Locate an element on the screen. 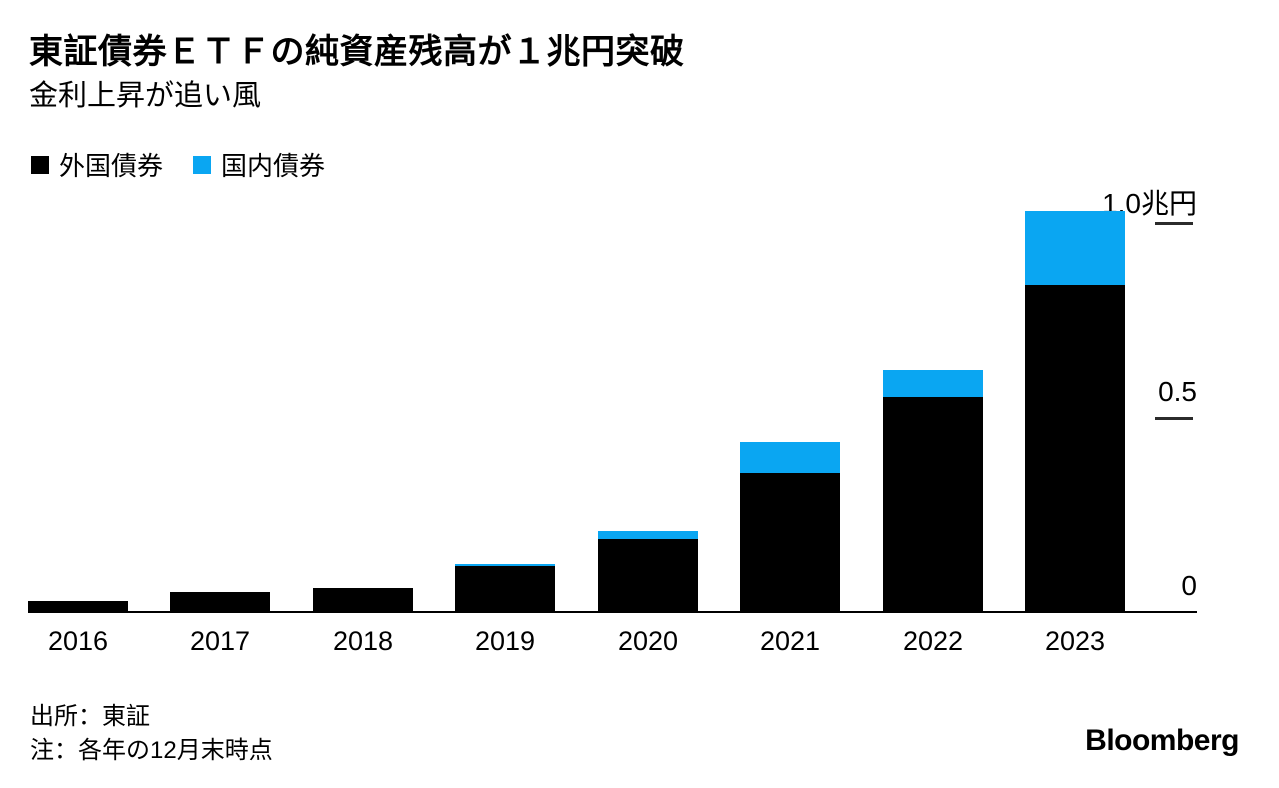 The image size is (1279, 788). bar-domestic-2019 is located at coordinates (505, 565).